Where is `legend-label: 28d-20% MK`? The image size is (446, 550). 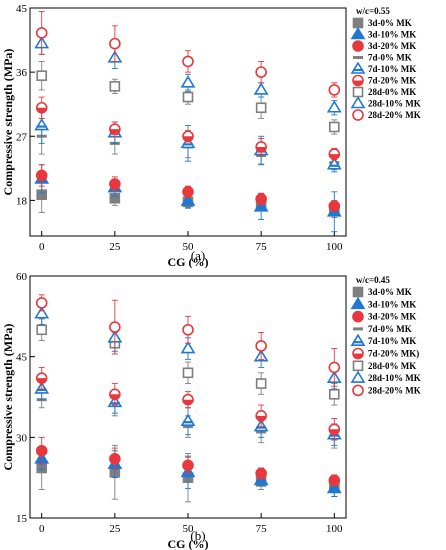 legend-label: 28d-20% MK is located at coordinates (394, 390).